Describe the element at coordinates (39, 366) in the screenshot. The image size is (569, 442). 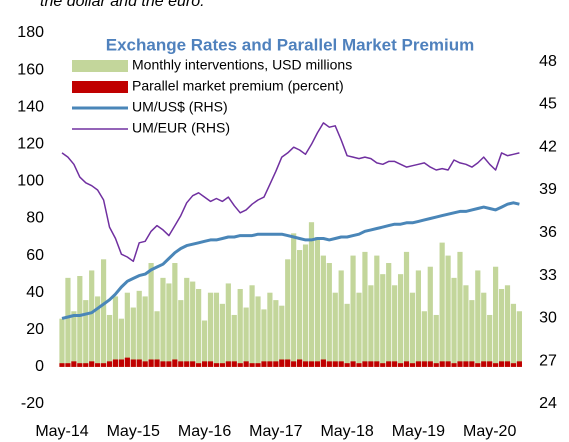
I see `y-tick-label: 0` at that location.